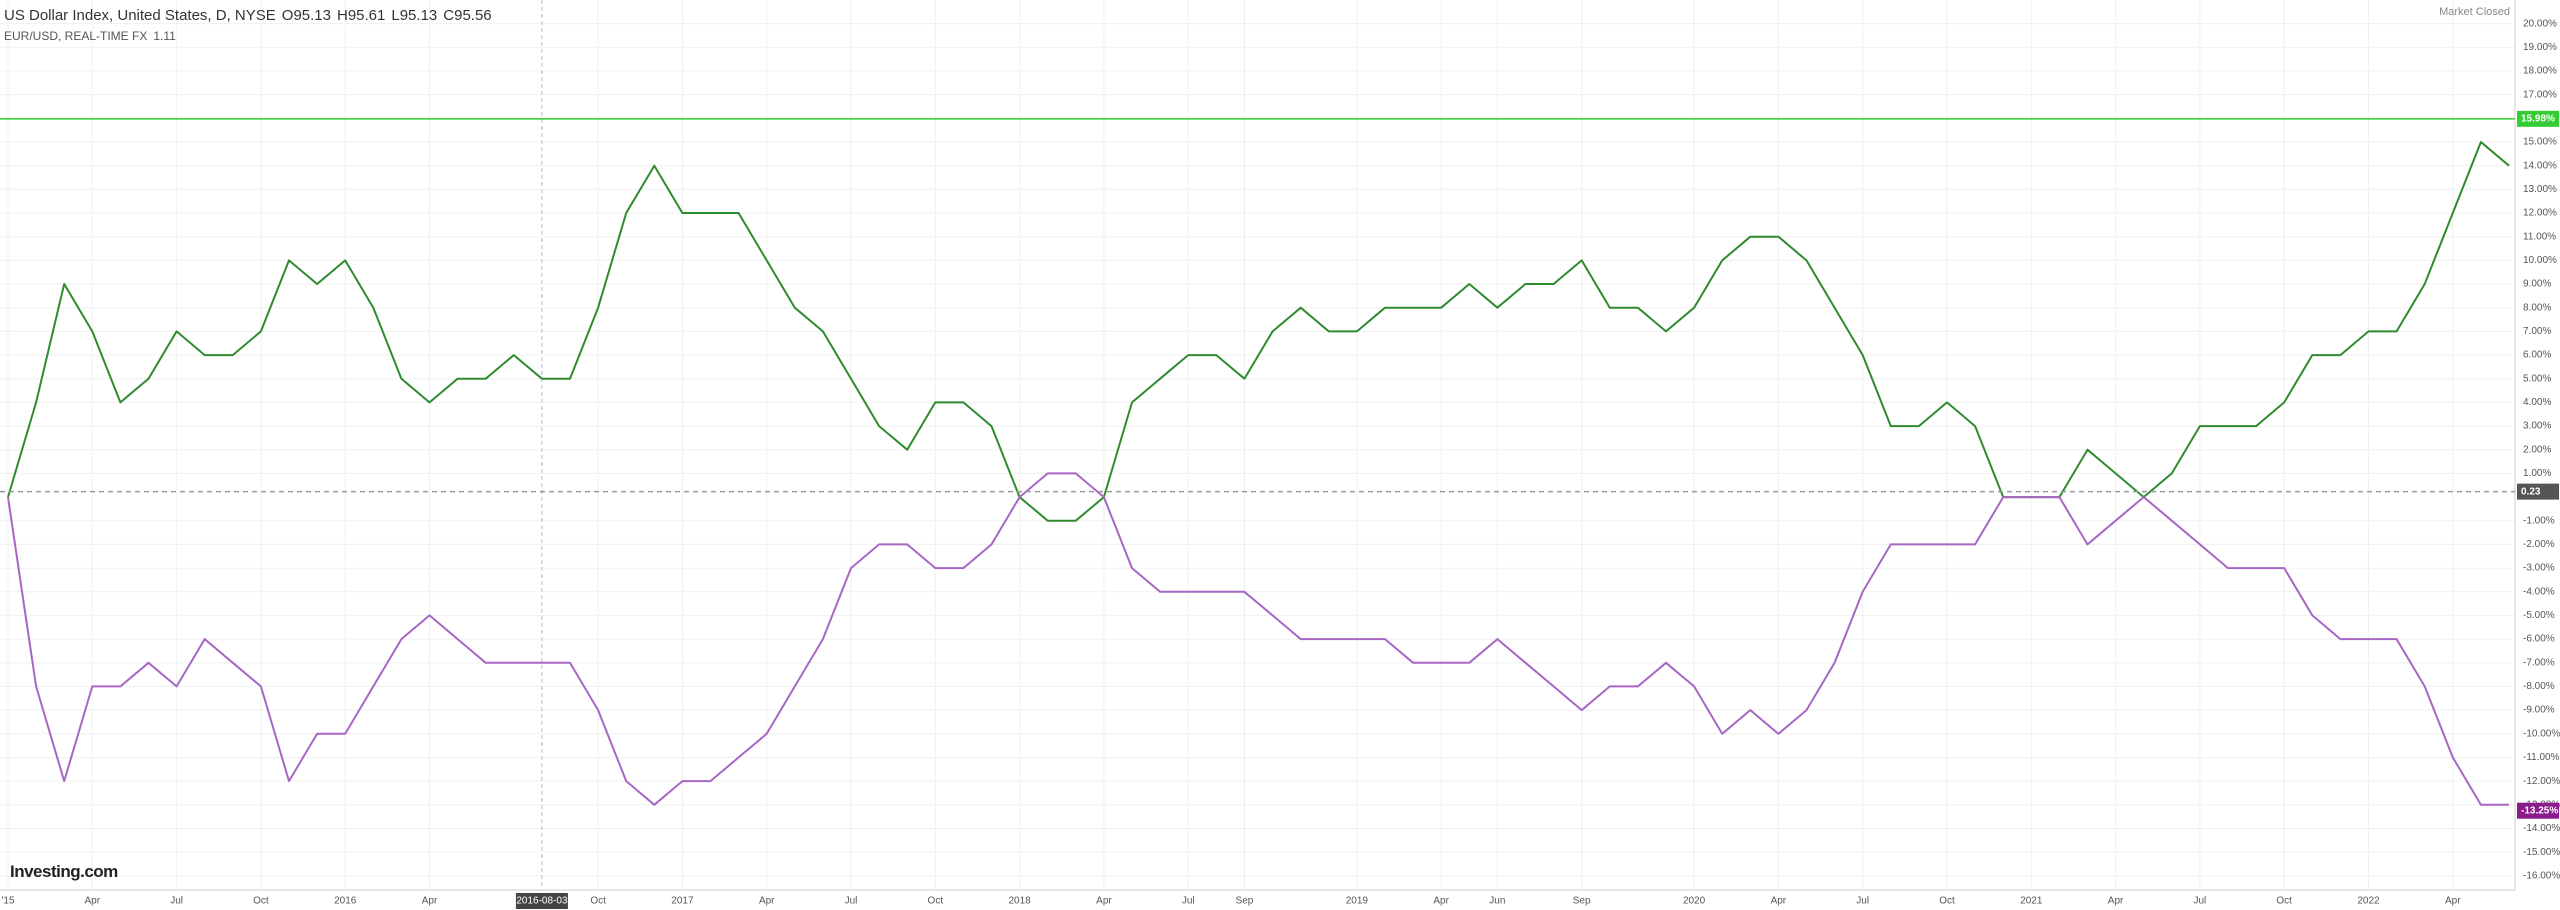 This screenshot has width=2560, height=910. What do you see at coordinates (251, 36) in the screenshot?
I see `legend-sub: EUR/USD, REAL-TIME FX 1.11` at bounding box center [251, 36].